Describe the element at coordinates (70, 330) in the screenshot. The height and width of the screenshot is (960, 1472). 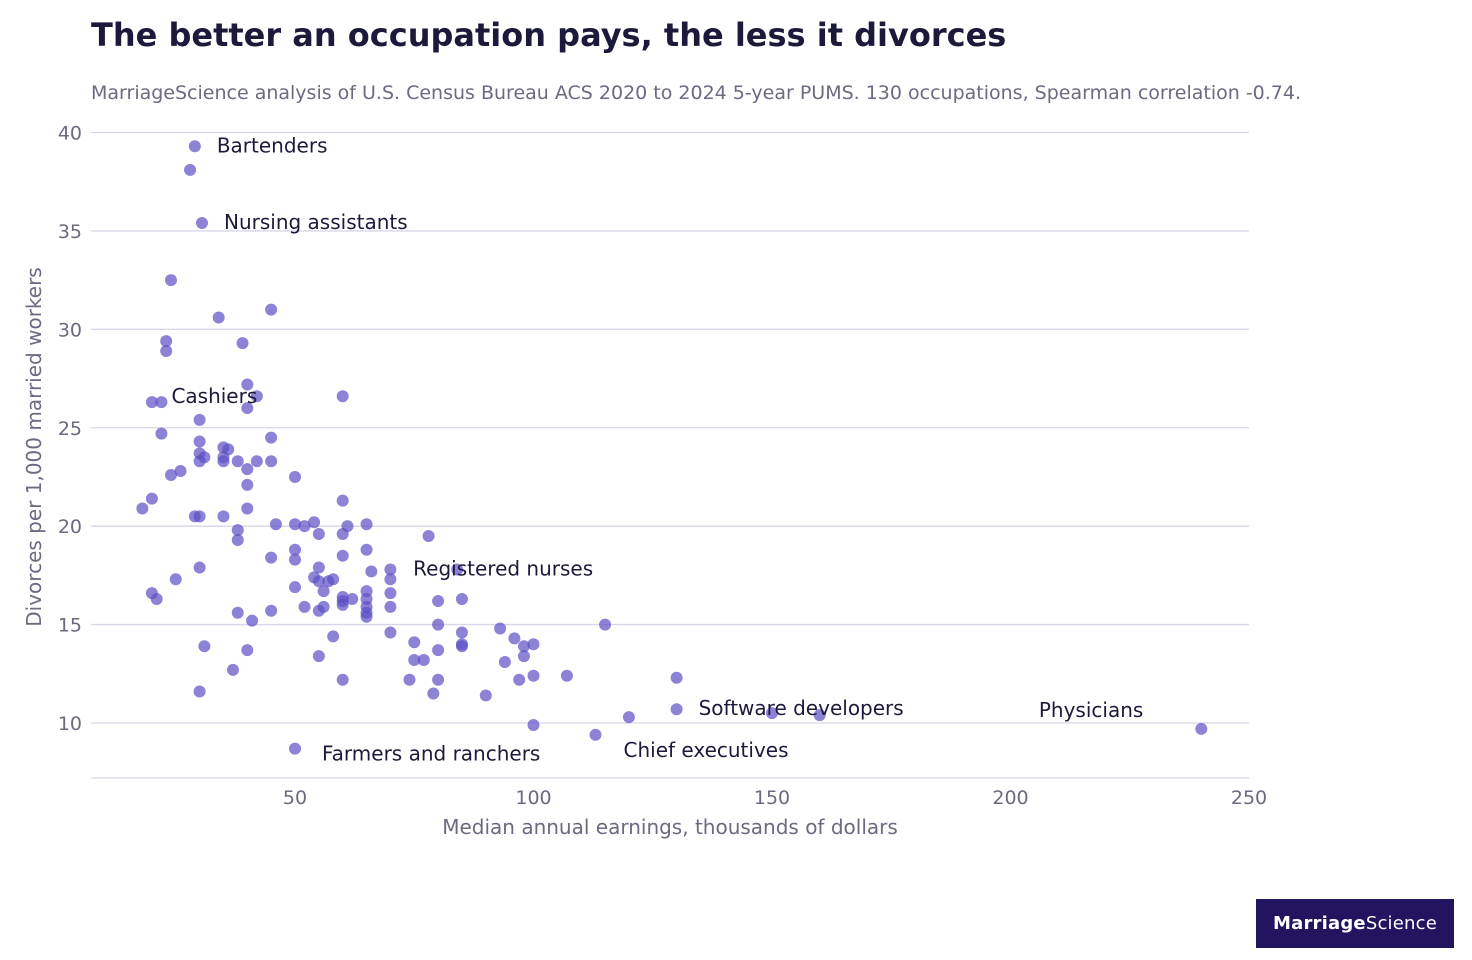
I see `y-tick-label: 30` at that location.